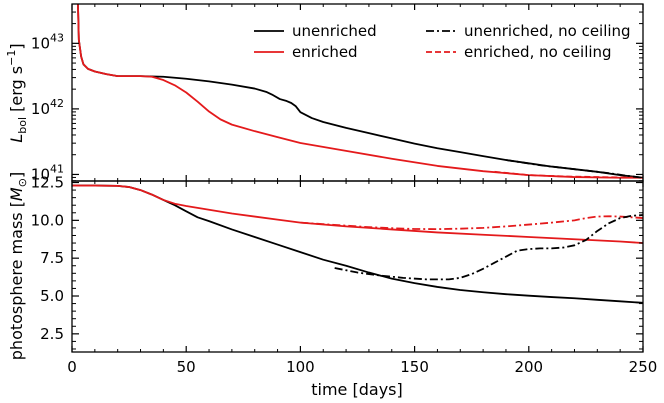 This screenshot has width=664, height=403. I want to click on photosphere-mass-y-axis-label: photosphere mass [M⊙], so click(18, 266).